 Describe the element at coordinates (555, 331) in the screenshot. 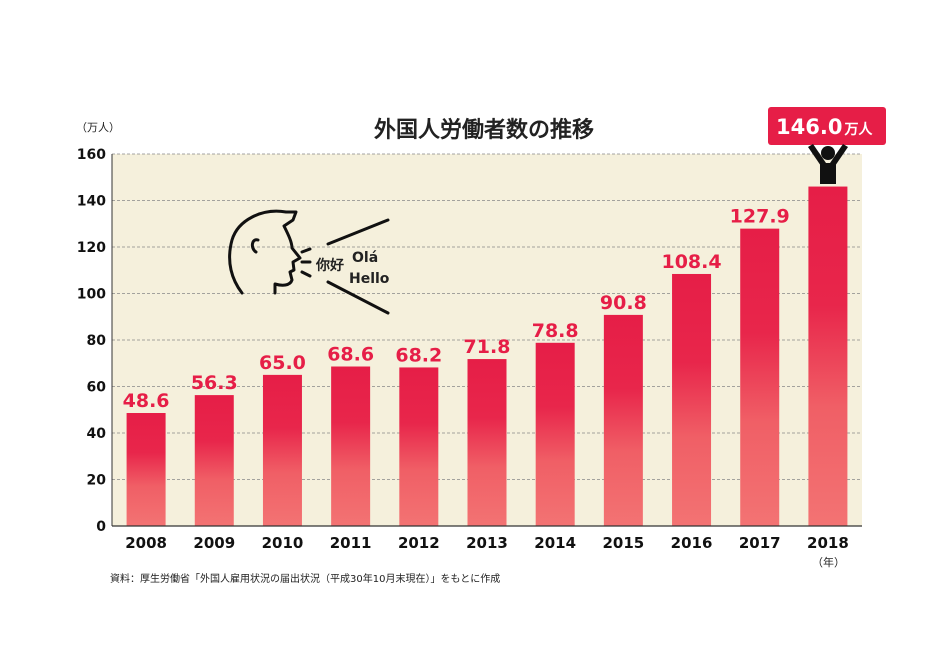

I see `data-label-2014: 78.8` at that location.